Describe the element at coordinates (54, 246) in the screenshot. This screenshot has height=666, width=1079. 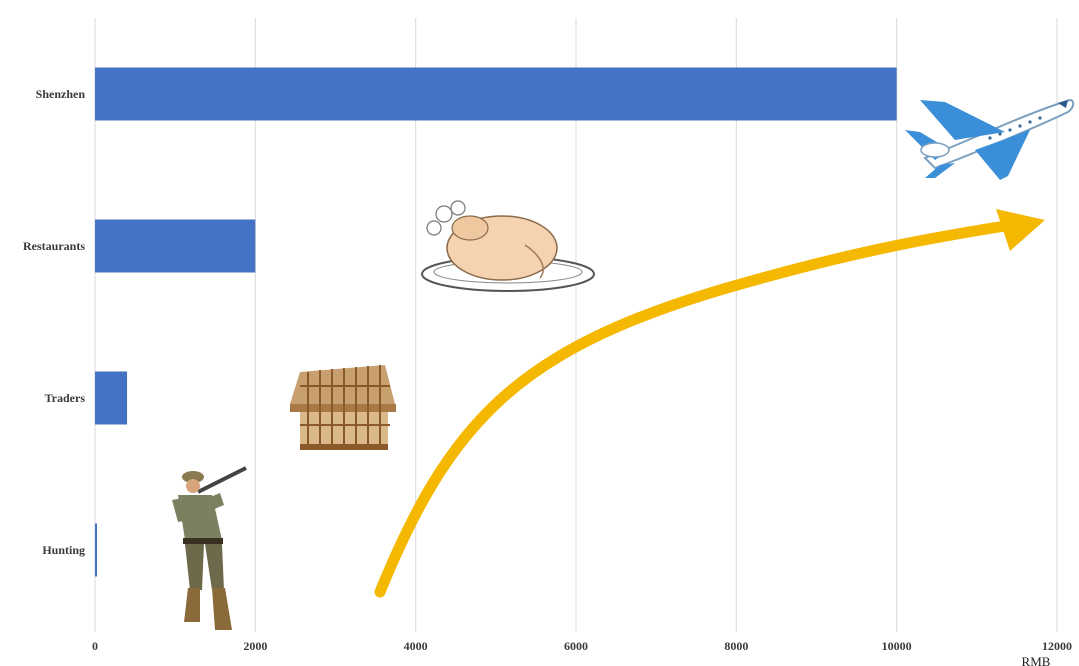
I see `category-label-restaurants: Restaurants` at that location.